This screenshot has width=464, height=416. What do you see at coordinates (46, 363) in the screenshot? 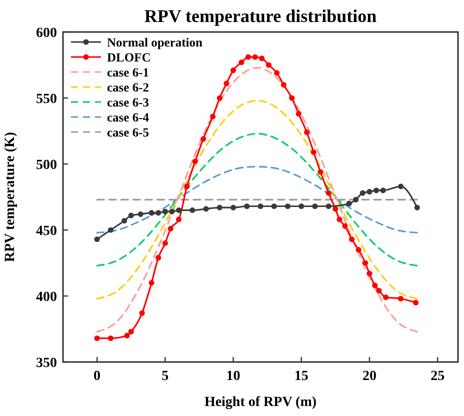
I see `y-tick-label: 350` at bounding box center [46, 363].